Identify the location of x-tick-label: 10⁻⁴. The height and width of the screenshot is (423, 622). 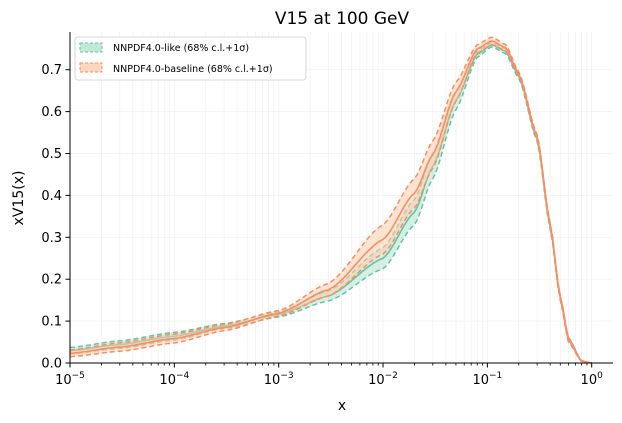
(174, 379).